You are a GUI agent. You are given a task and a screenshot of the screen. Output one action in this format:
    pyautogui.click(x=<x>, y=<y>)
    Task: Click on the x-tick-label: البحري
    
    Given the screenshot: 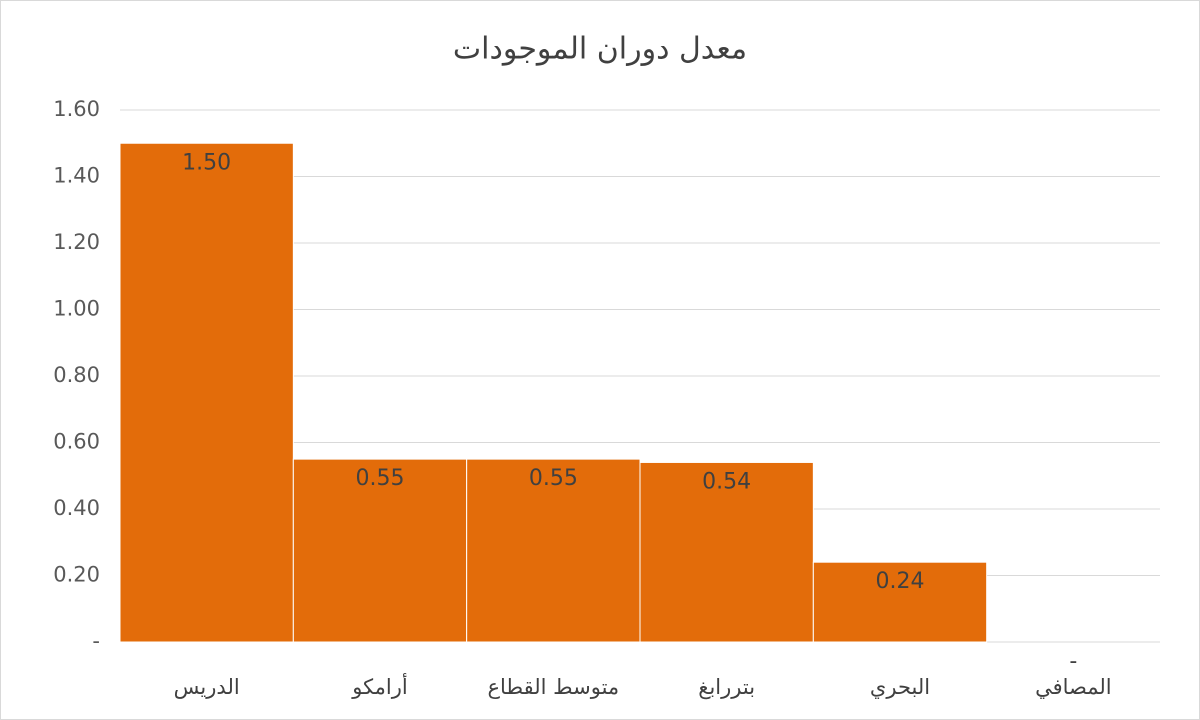 What is the action you would take?
    pyautogui.click(x=900, y=687)
    